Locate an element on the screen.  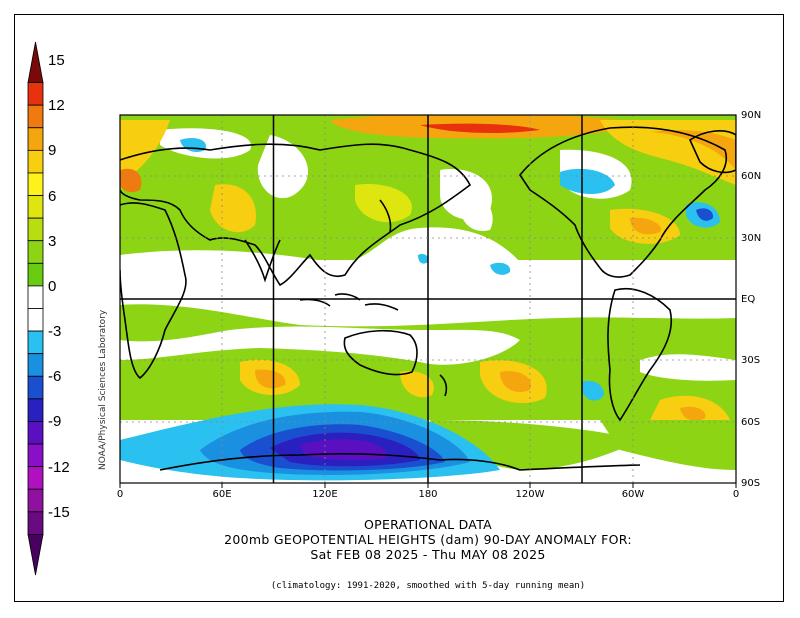
colorbar-tick-label: -6 is located at coordinates (55, 377).